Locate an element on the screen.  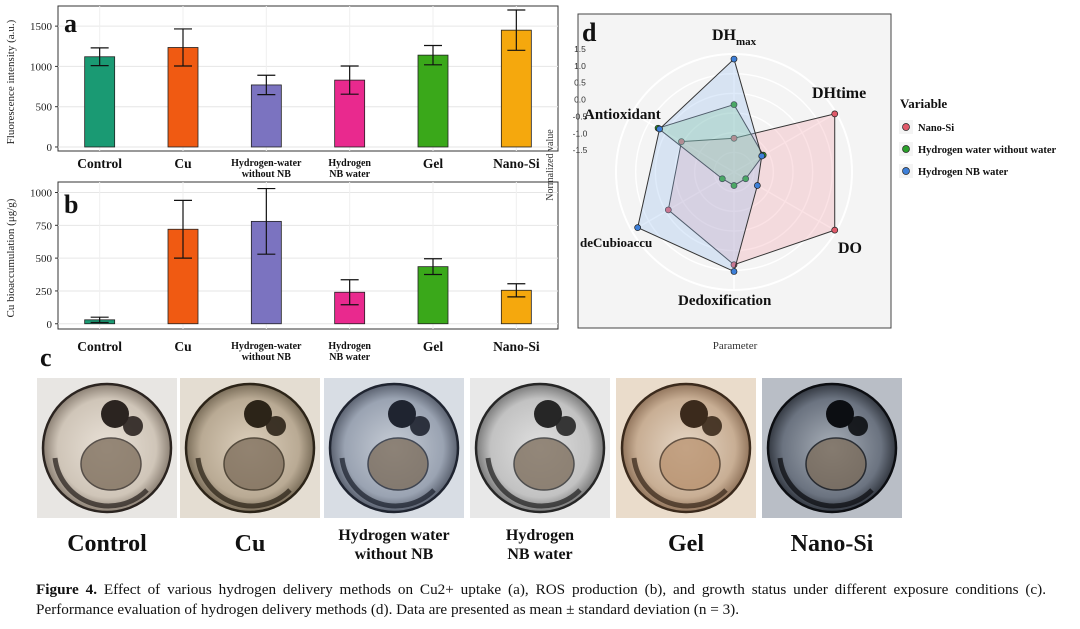
radar-rtick-label: 0.5 is located at coordinates (580, 83).